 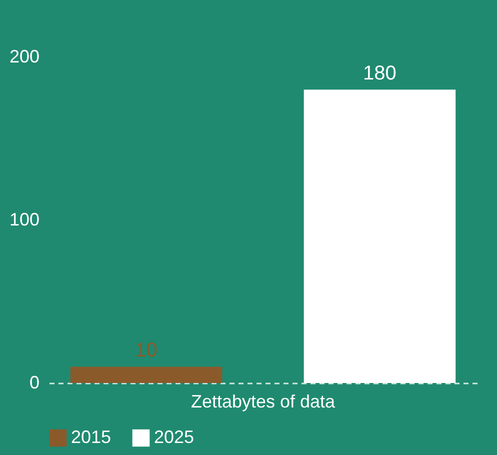 I want to click on data-label: 180, so click(x=379, y=73).